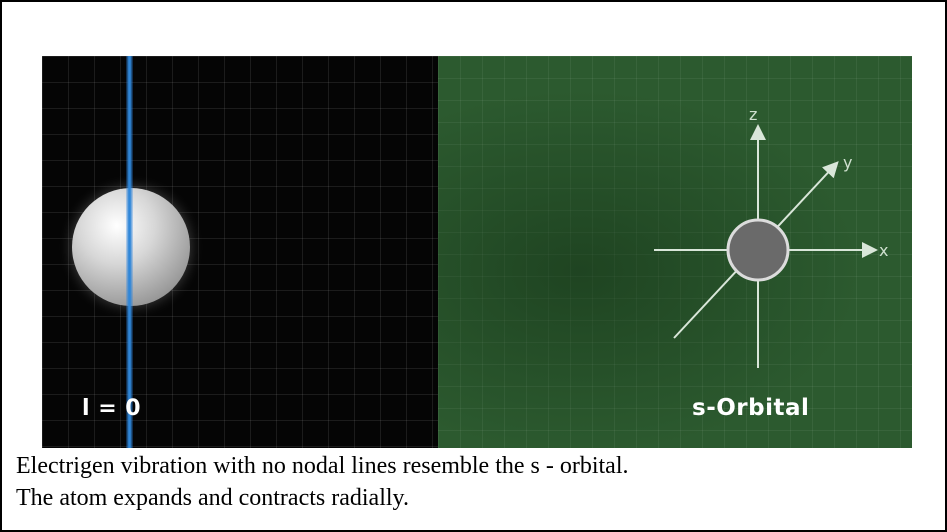  I want to click on z-axis-label: z, so click(753, 114).